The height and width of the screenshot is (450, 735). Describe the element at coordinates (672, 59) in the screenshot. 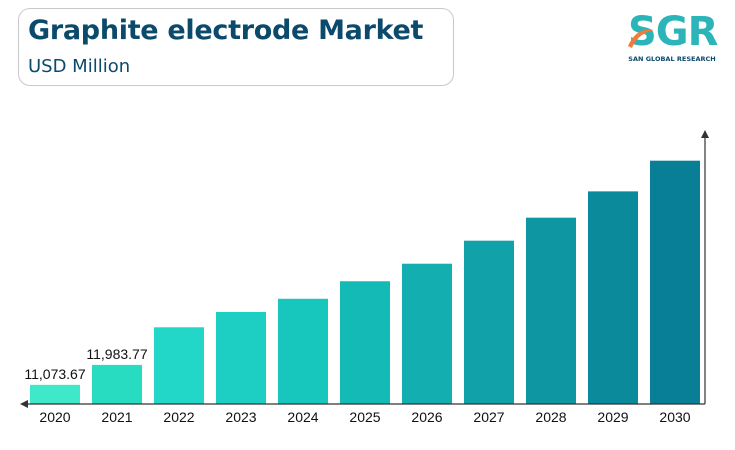

I see `logo-name: SAN GLOBAL RESEARCH` at that location.